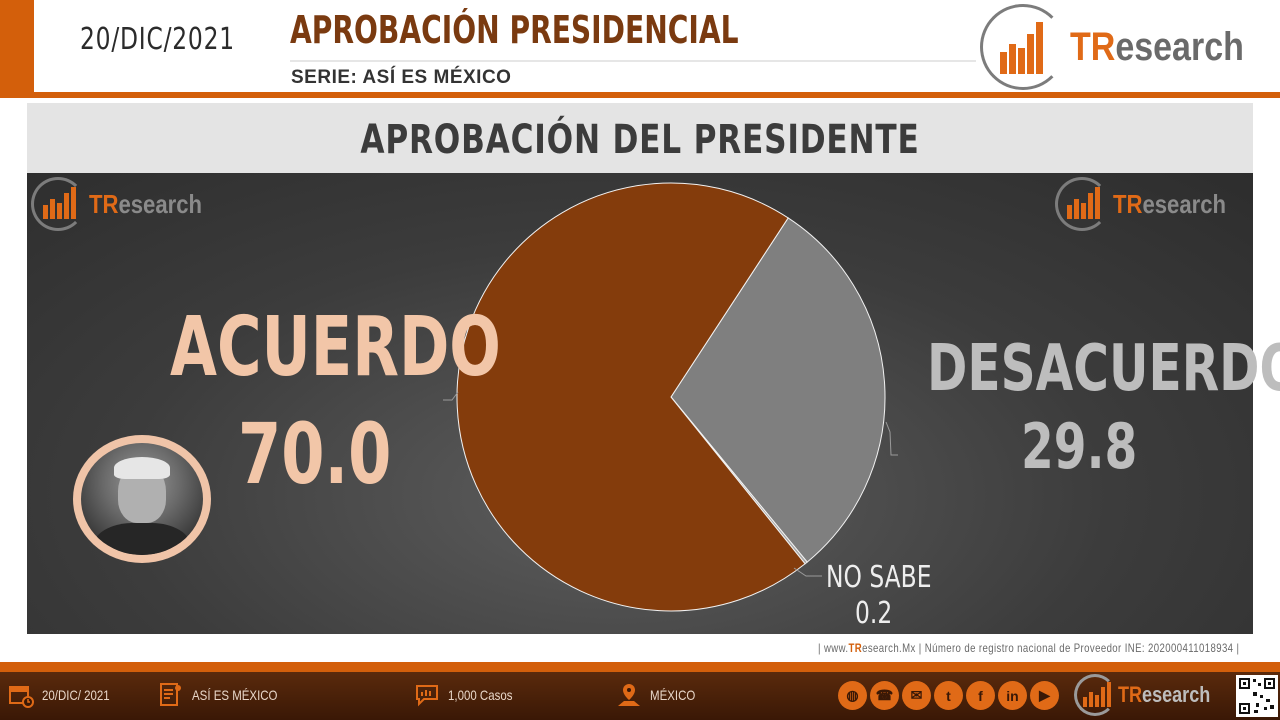 The width and height of the screenshot is (1280, 720). Describe the element at coordinates (1176, 694) in the screenshot. I see `footer-logo-rest: esearch` at that location.